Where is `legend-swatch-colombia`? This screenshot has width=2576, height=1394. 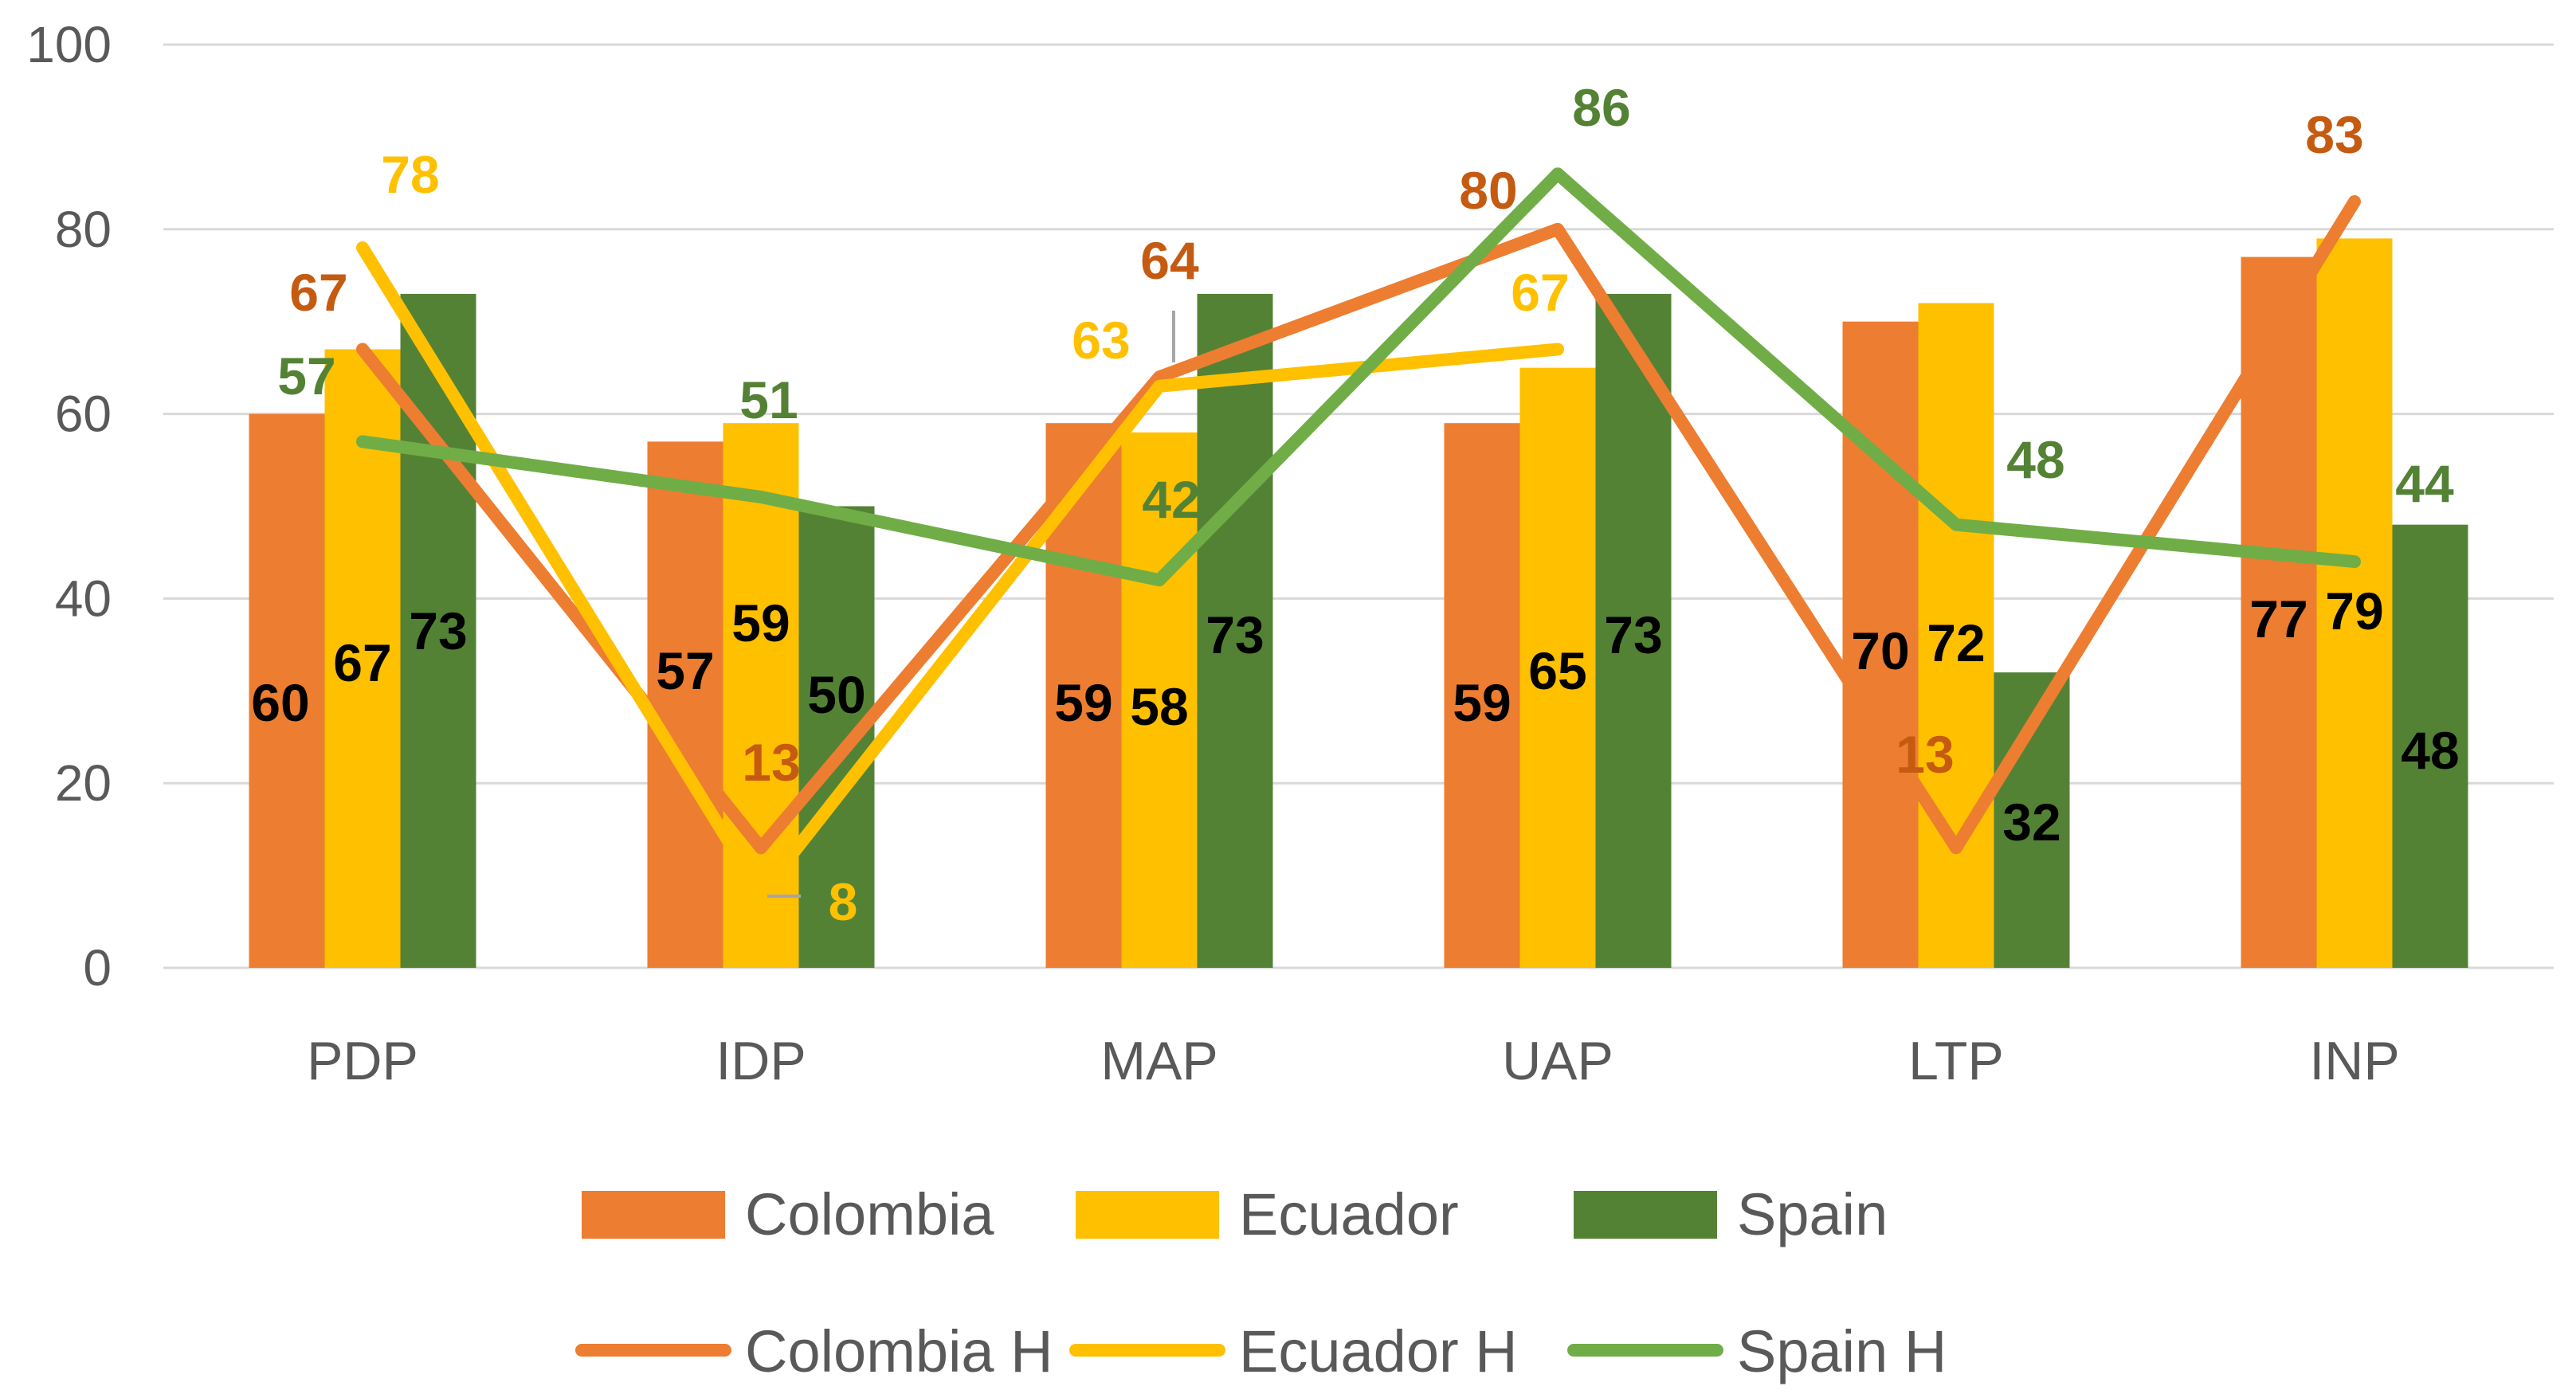
legend-swatch-colombia is located at coordinates (653, 1215).